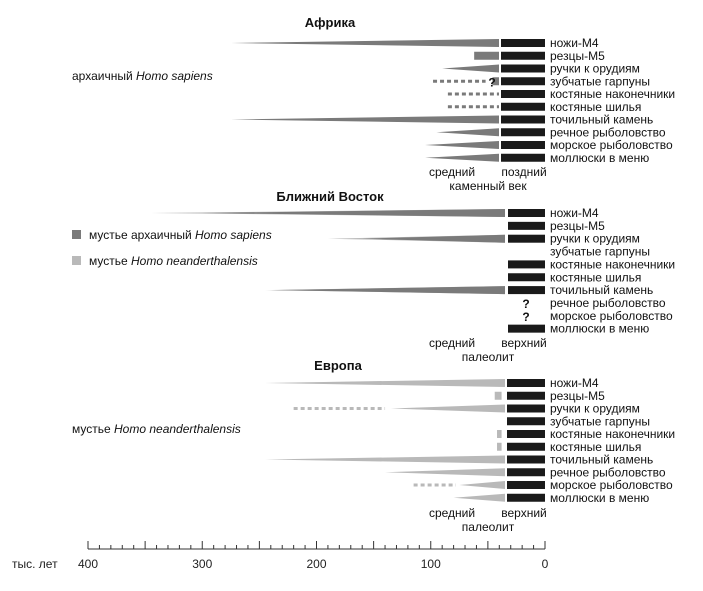 The width and height of the screenshot is (703, 591). I want to click on neareast-trait-label: резцы-М5, so click(577, 226).